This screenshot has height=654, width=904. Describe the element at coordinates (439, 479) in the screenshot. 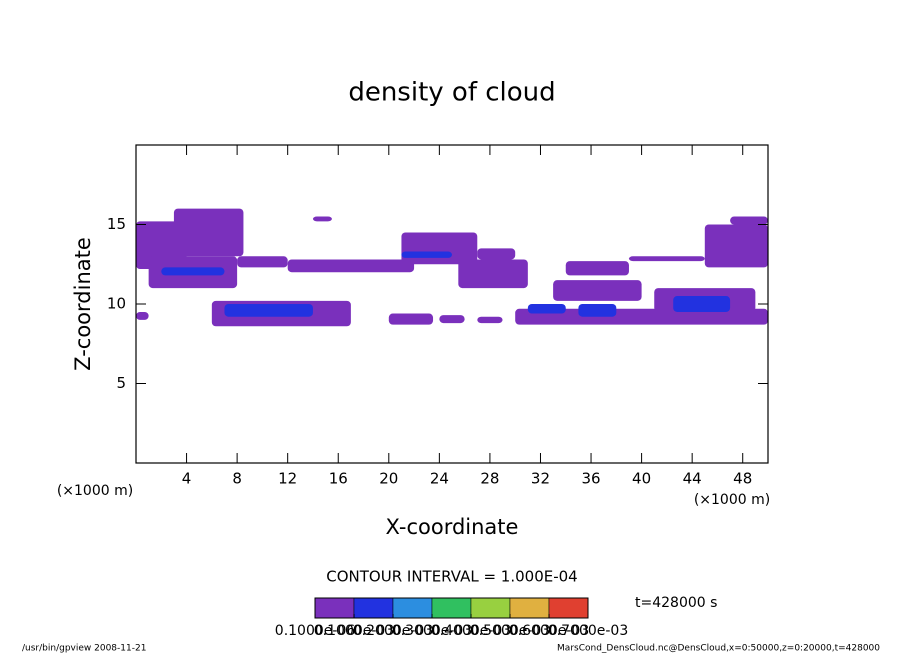

I see `x-tick-label: 24` at that location.